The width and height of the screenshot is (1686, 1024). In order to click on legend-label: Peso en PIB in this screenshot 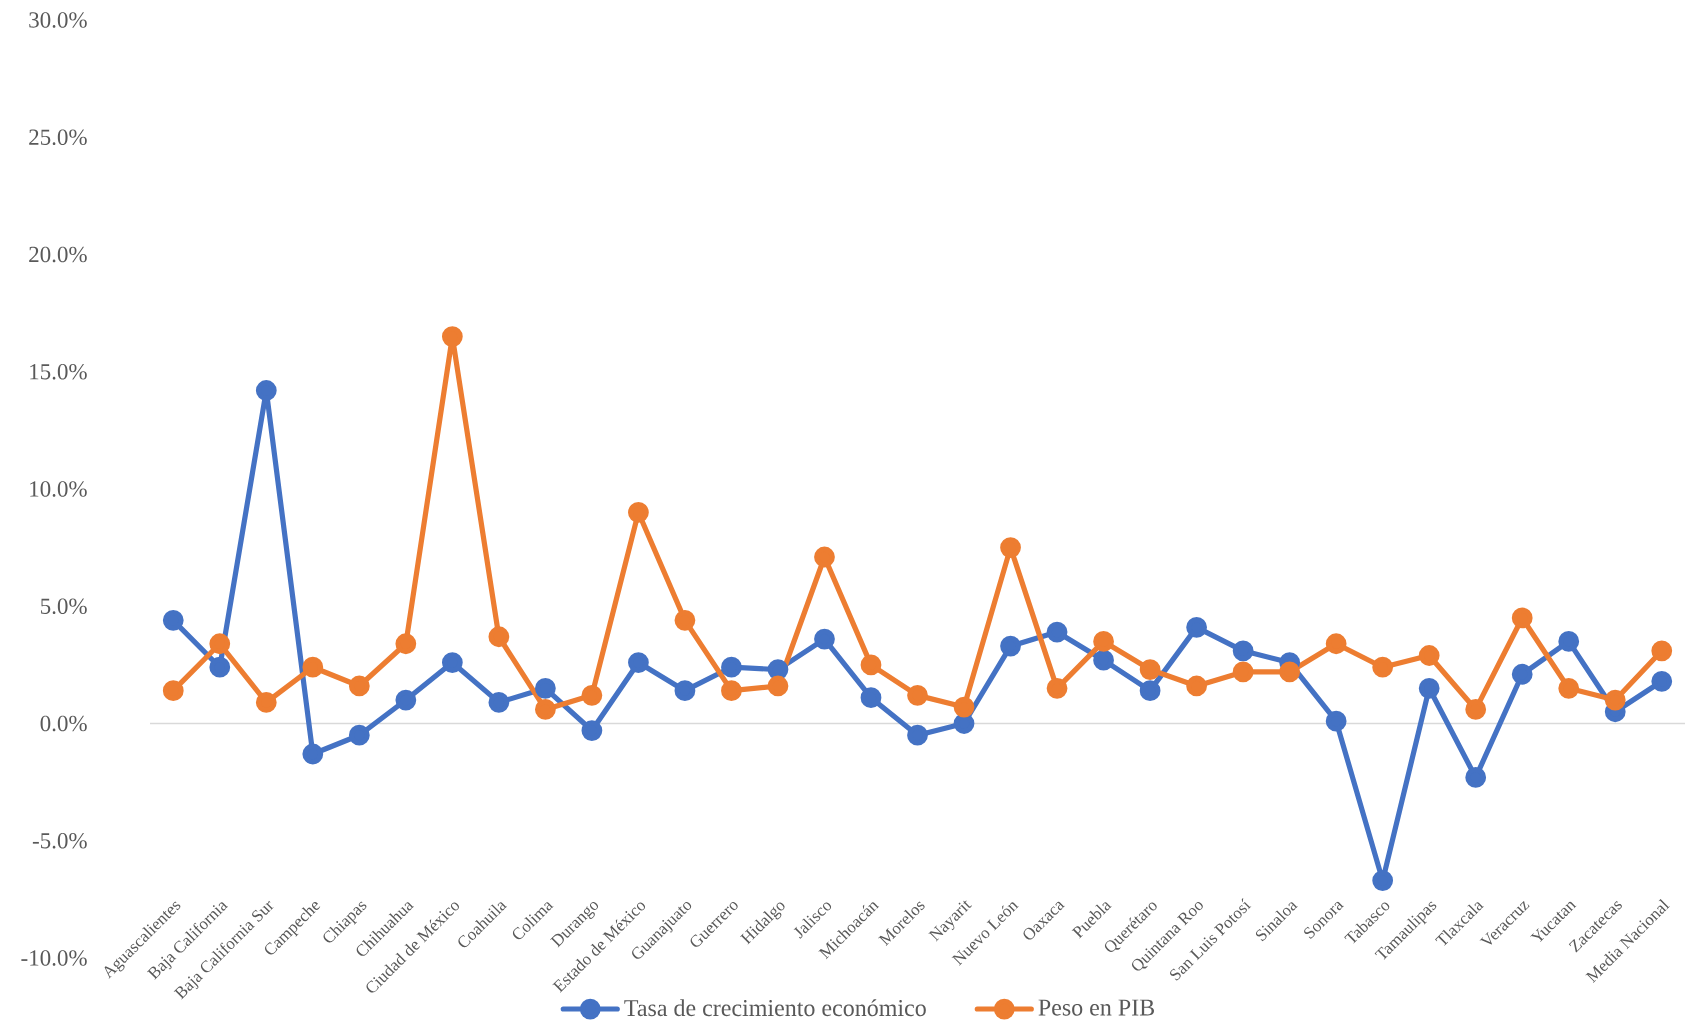, I will do `click(1096, 1007)`.